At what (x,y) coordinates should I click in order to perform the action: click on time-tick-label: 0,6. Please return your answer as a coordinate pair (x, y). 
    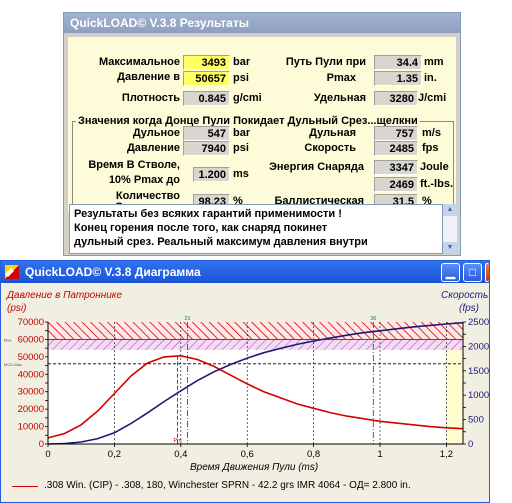
    Looking at the image, I should click on (247, 454).